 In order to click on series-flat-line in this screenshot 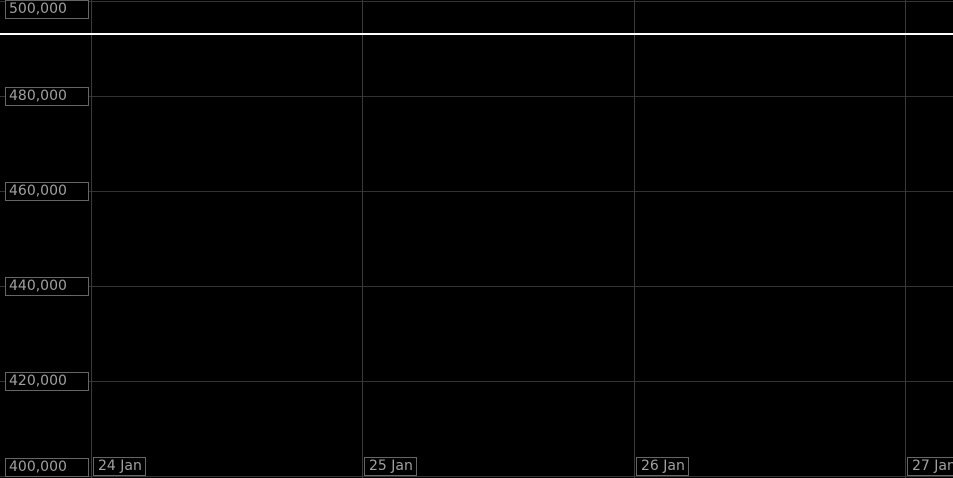, I will do `click(476, 34)`.